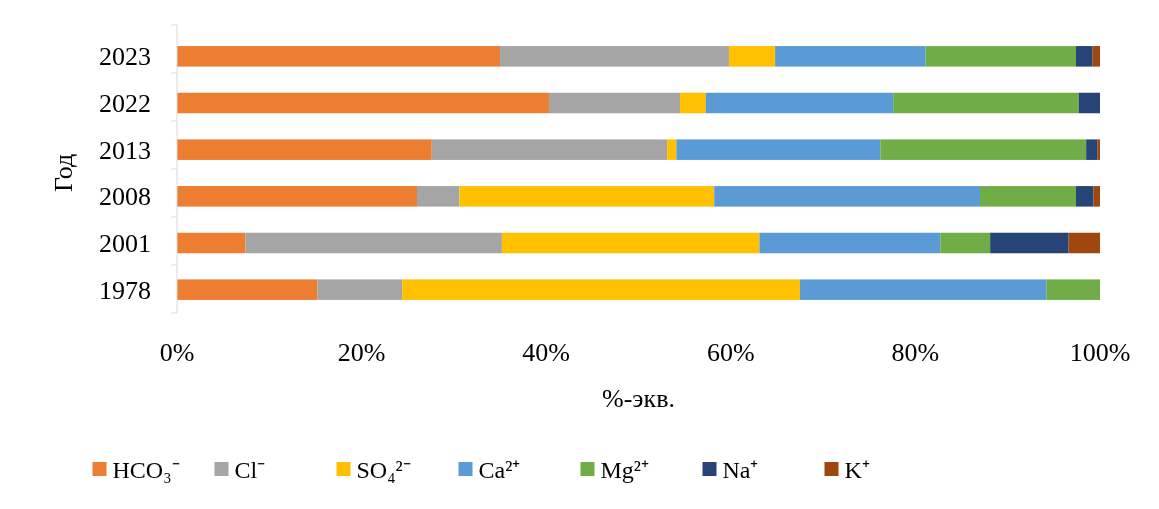 The height and width of the screenshot is (509, 1159). I want to click on legend-label: HCO₃⁻, so click(146, 470).